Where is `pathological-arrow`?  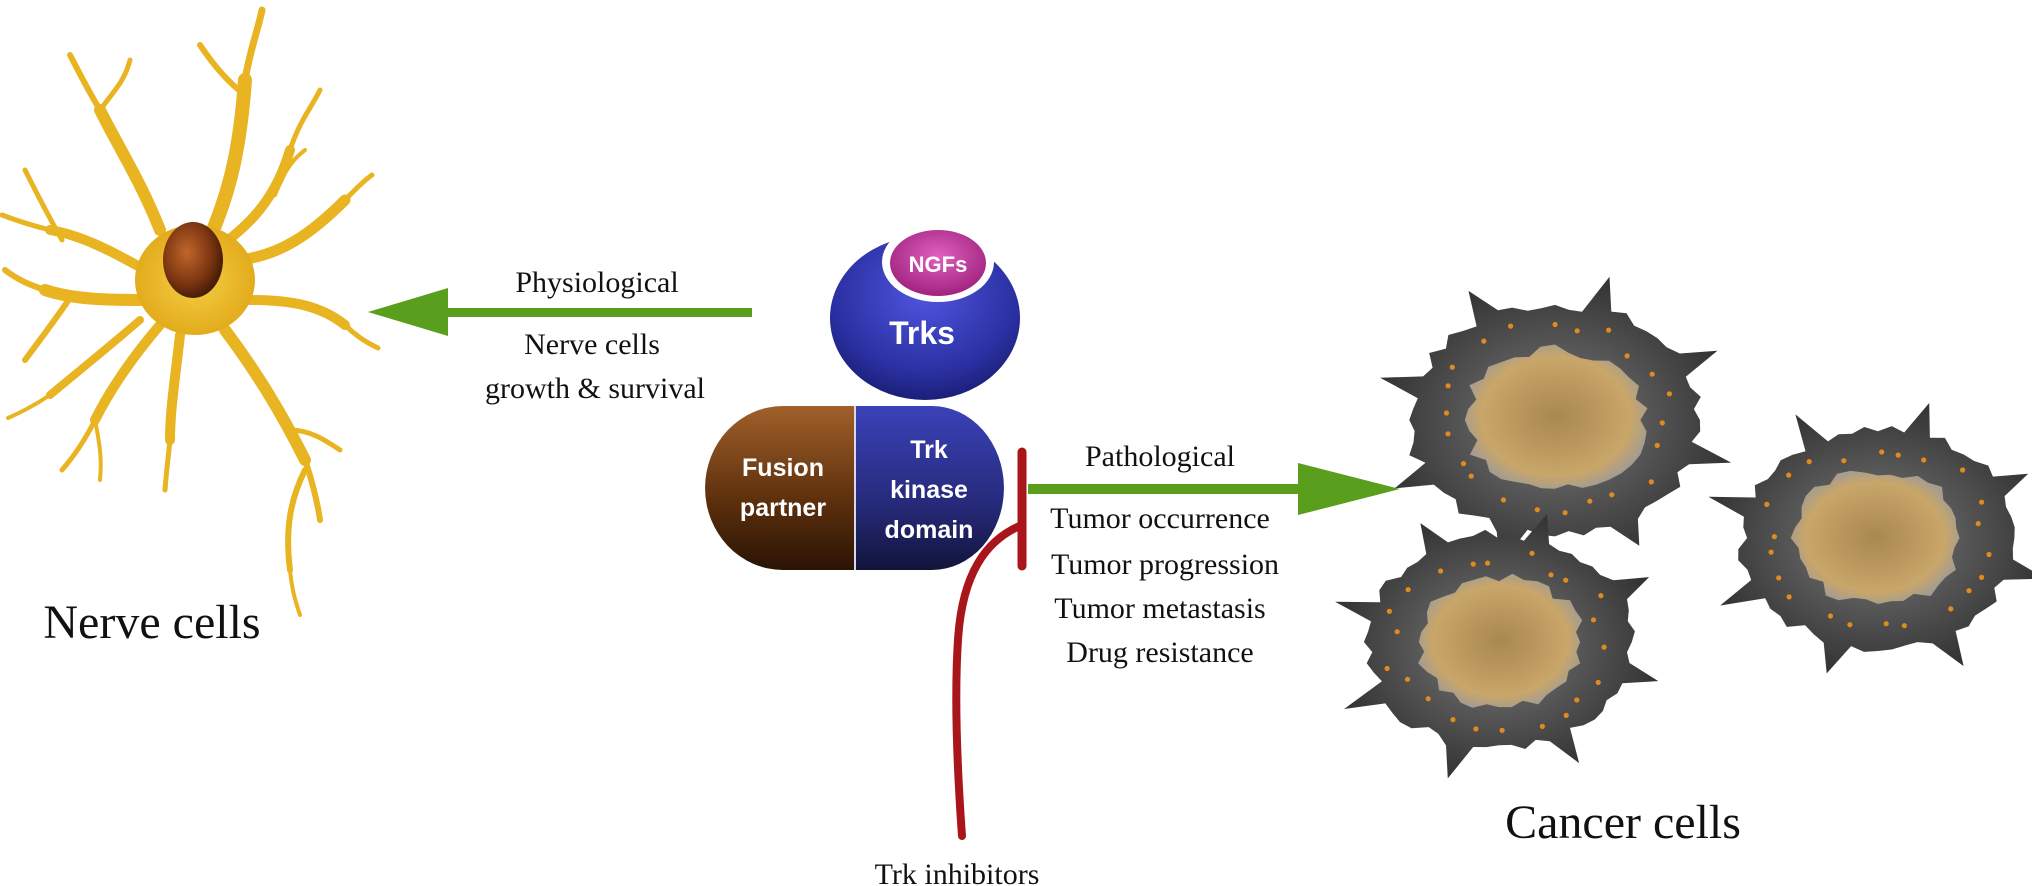
pathological-arrow is located at coordinates (1214, 489).